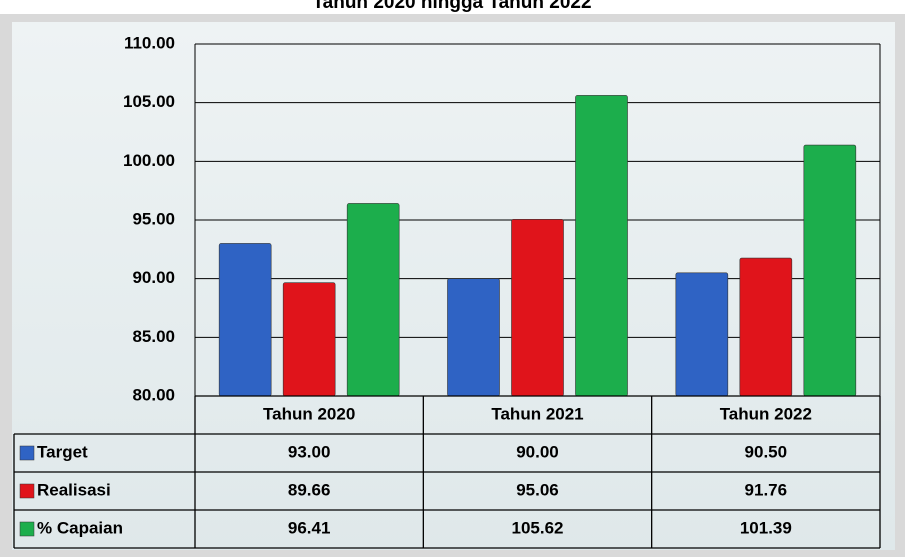 The height and width of the screenshot is (557, 905). What do you see at coordinates (80, 527) in the screenshot?
I see `legend-label: % Capaian` at bounding box center [80, 527].